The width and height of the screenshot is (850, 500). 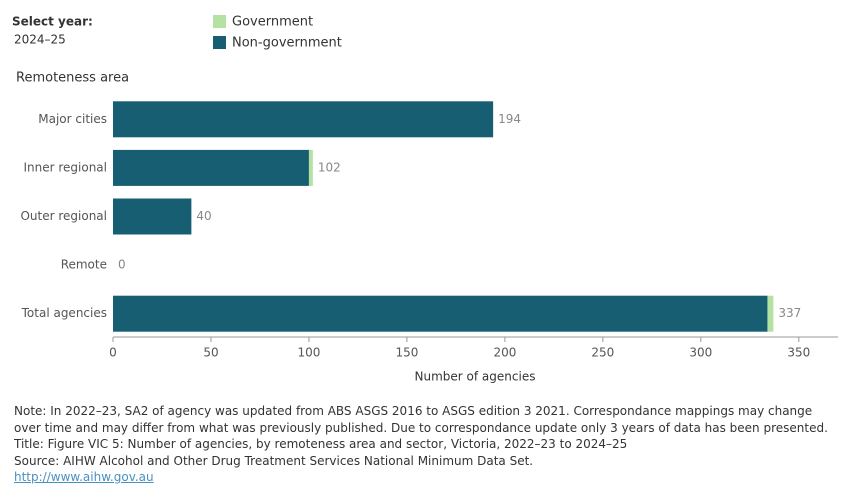 What do you see at coordinates (798, 353) in the screenshot?
I see `x-tick-label: 350` at bounding box center [798, 353].